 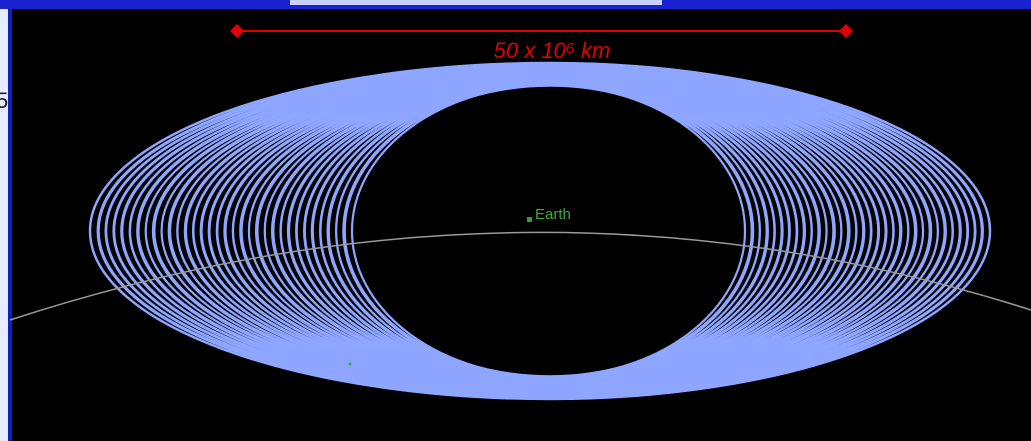 What do you see at coordinates (10, 220) in the screenshot?
I see `left-frame-edge` at bounding box center [10, 220].